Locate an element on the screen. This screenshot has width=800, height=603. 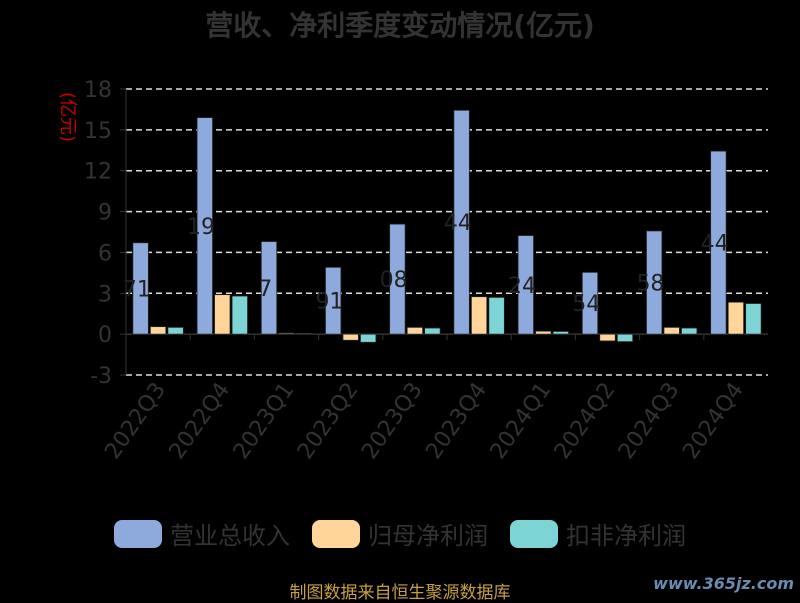
legend: 营业总收入 归母净利润 扣非净利润 is located at coordinates (400, 533).